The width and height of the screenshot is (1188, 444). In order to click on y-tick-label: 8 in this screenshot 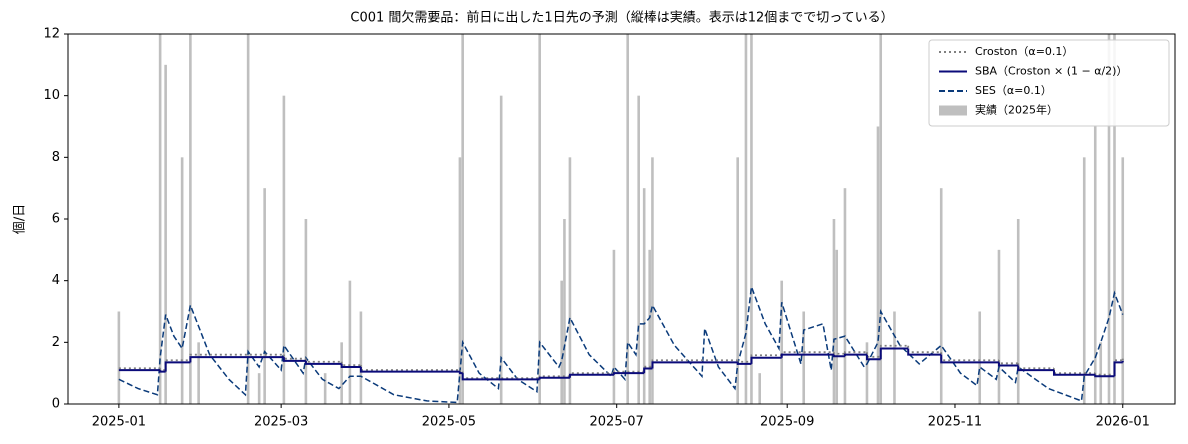, I will do `click(56, 157)`.